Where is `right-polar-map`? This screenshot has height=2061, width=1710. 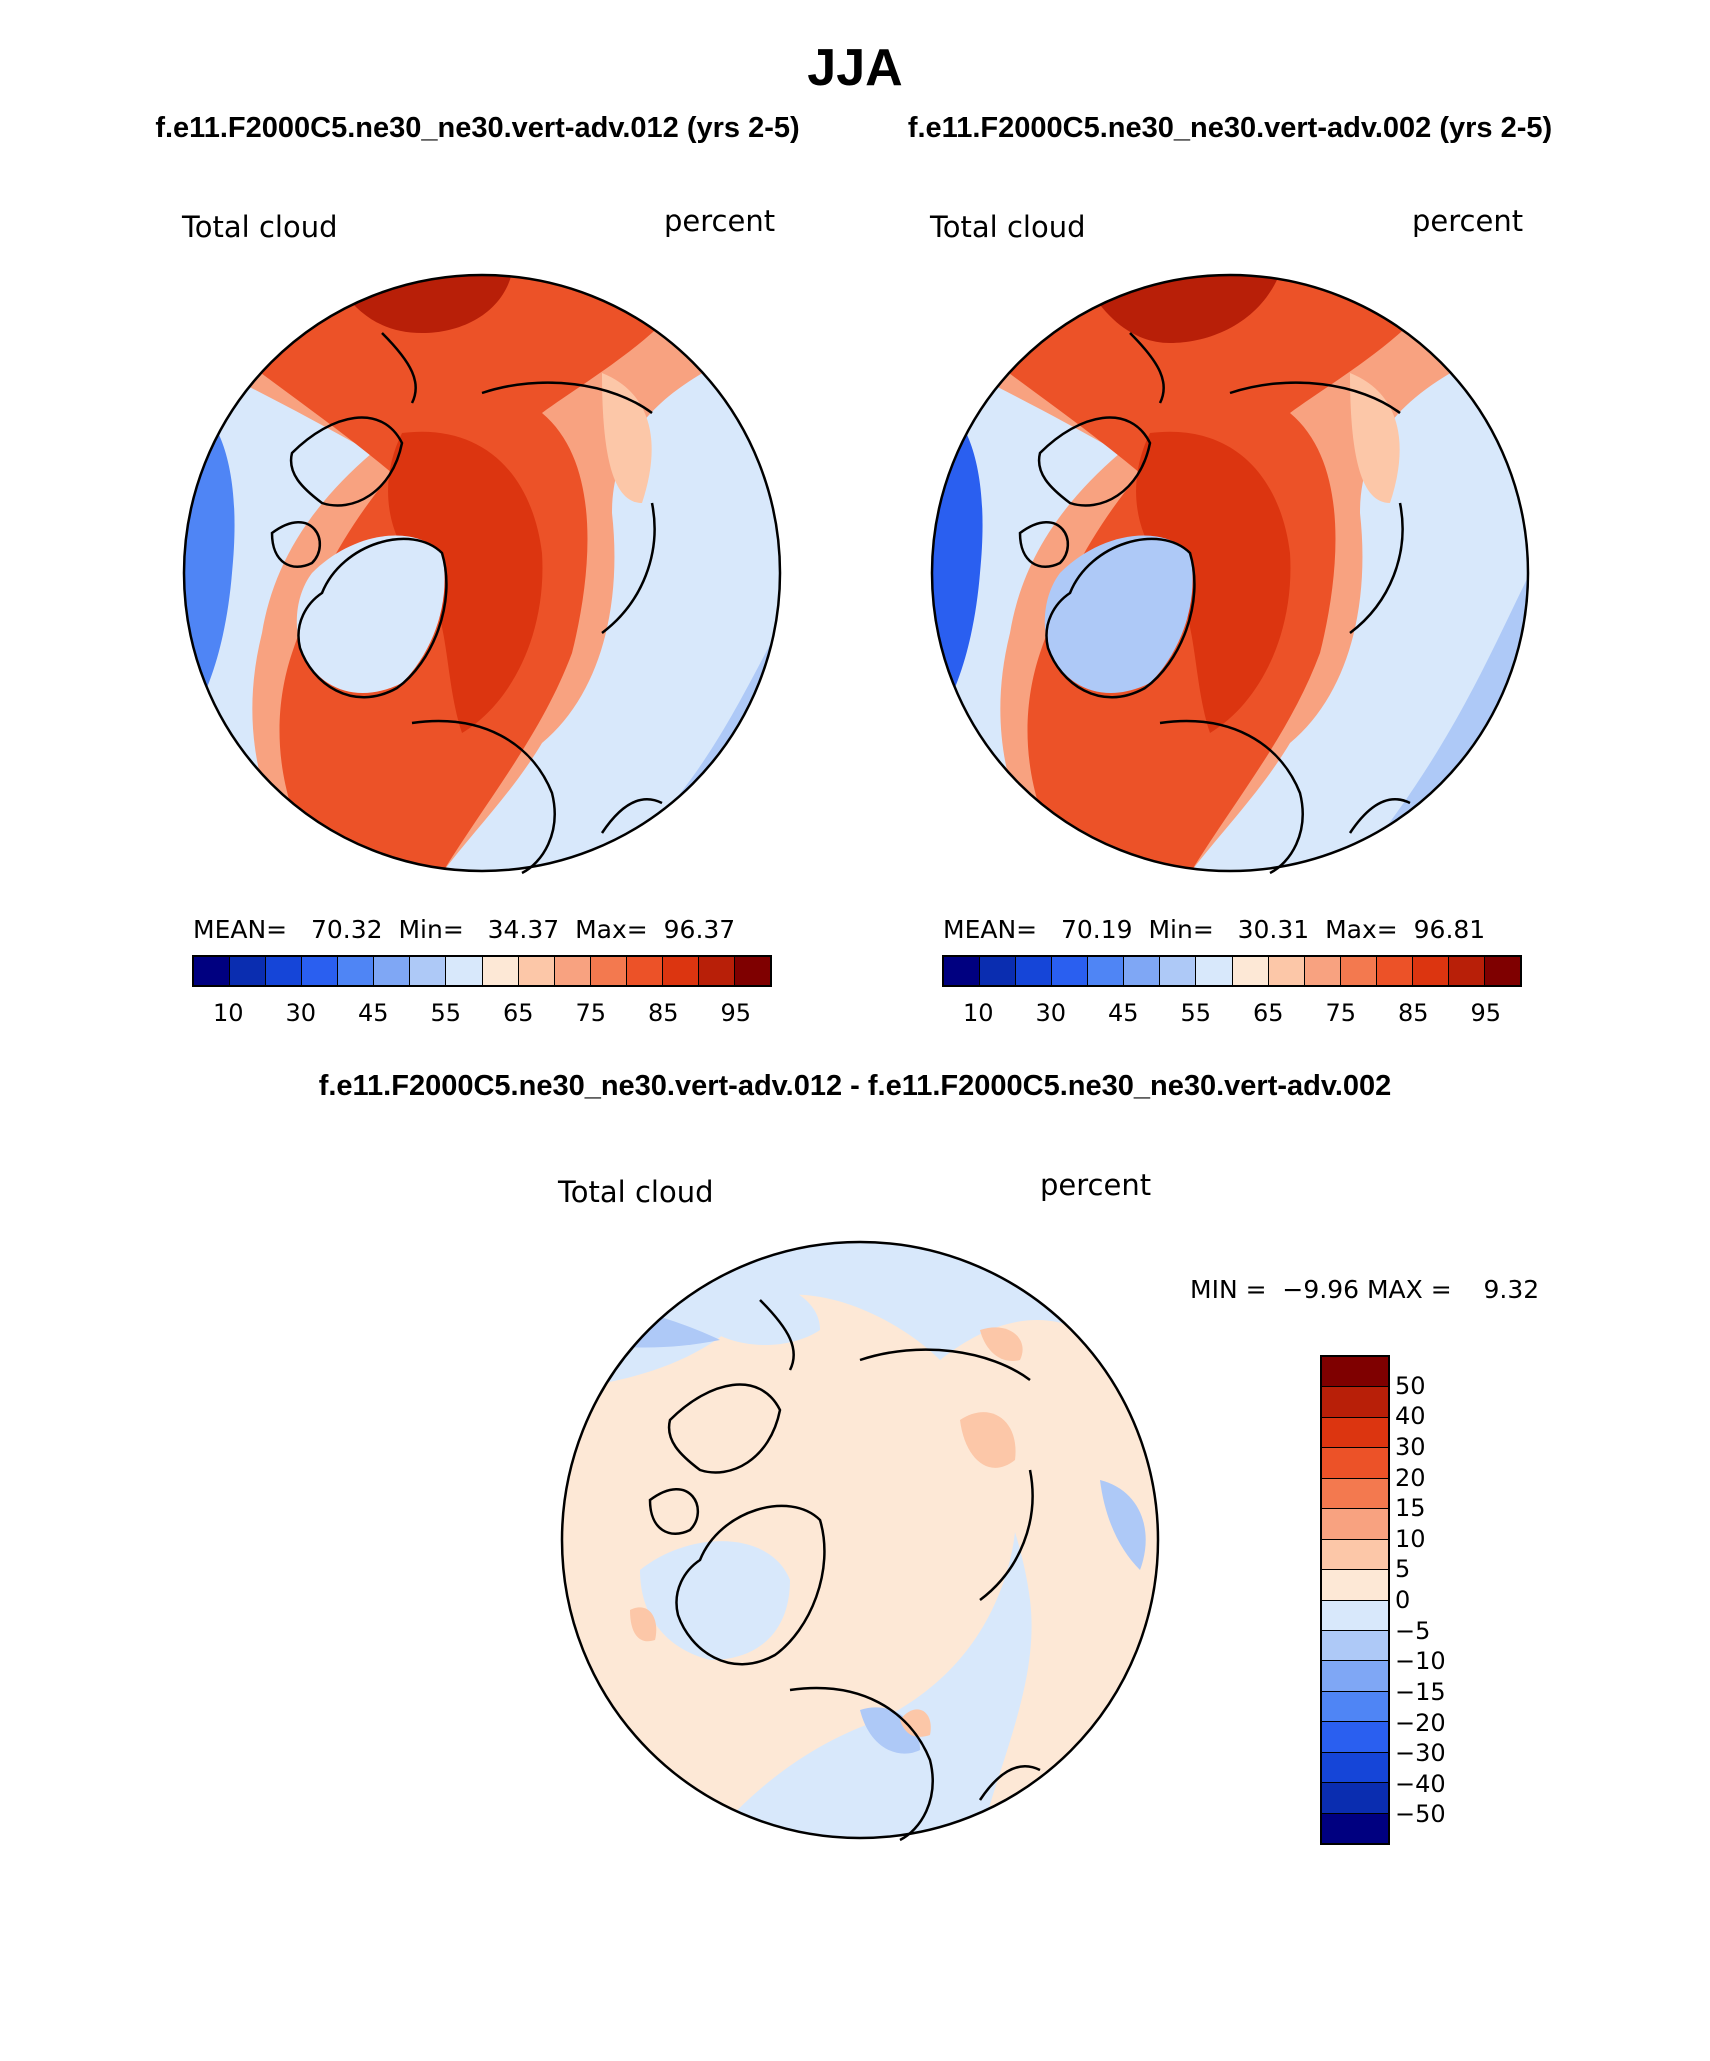
right-polar-map is located at coordinates (1230, 574).